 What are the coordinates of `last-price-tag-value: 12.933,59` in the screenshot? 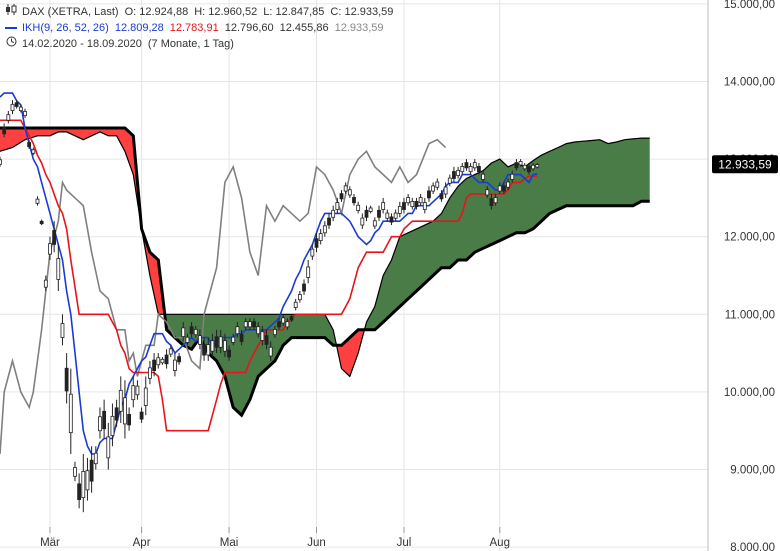 It's located at (745, 165).